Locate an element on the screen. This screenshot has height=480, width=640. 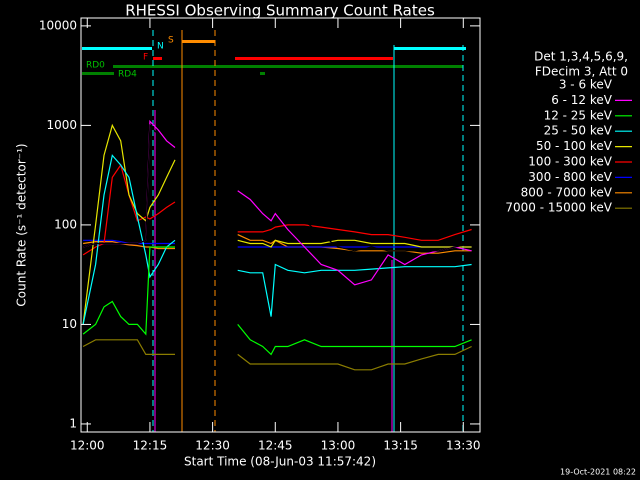
legend-label: 6 - 12 keV is located at coordinates (582, 100).